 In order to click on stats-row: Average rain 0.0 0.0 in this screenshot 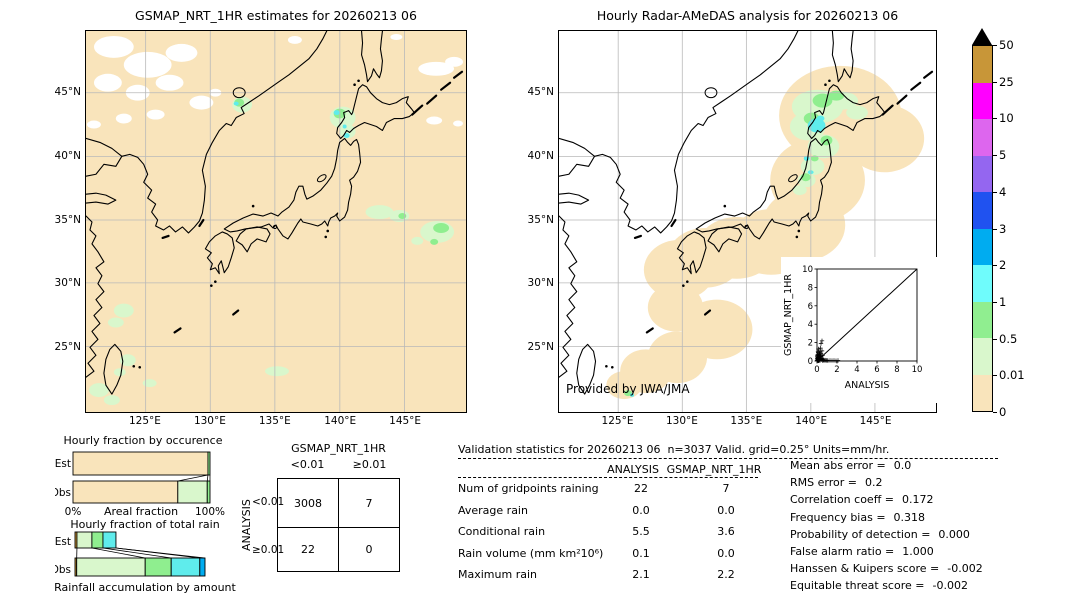, I will do `click(623, 514)`.